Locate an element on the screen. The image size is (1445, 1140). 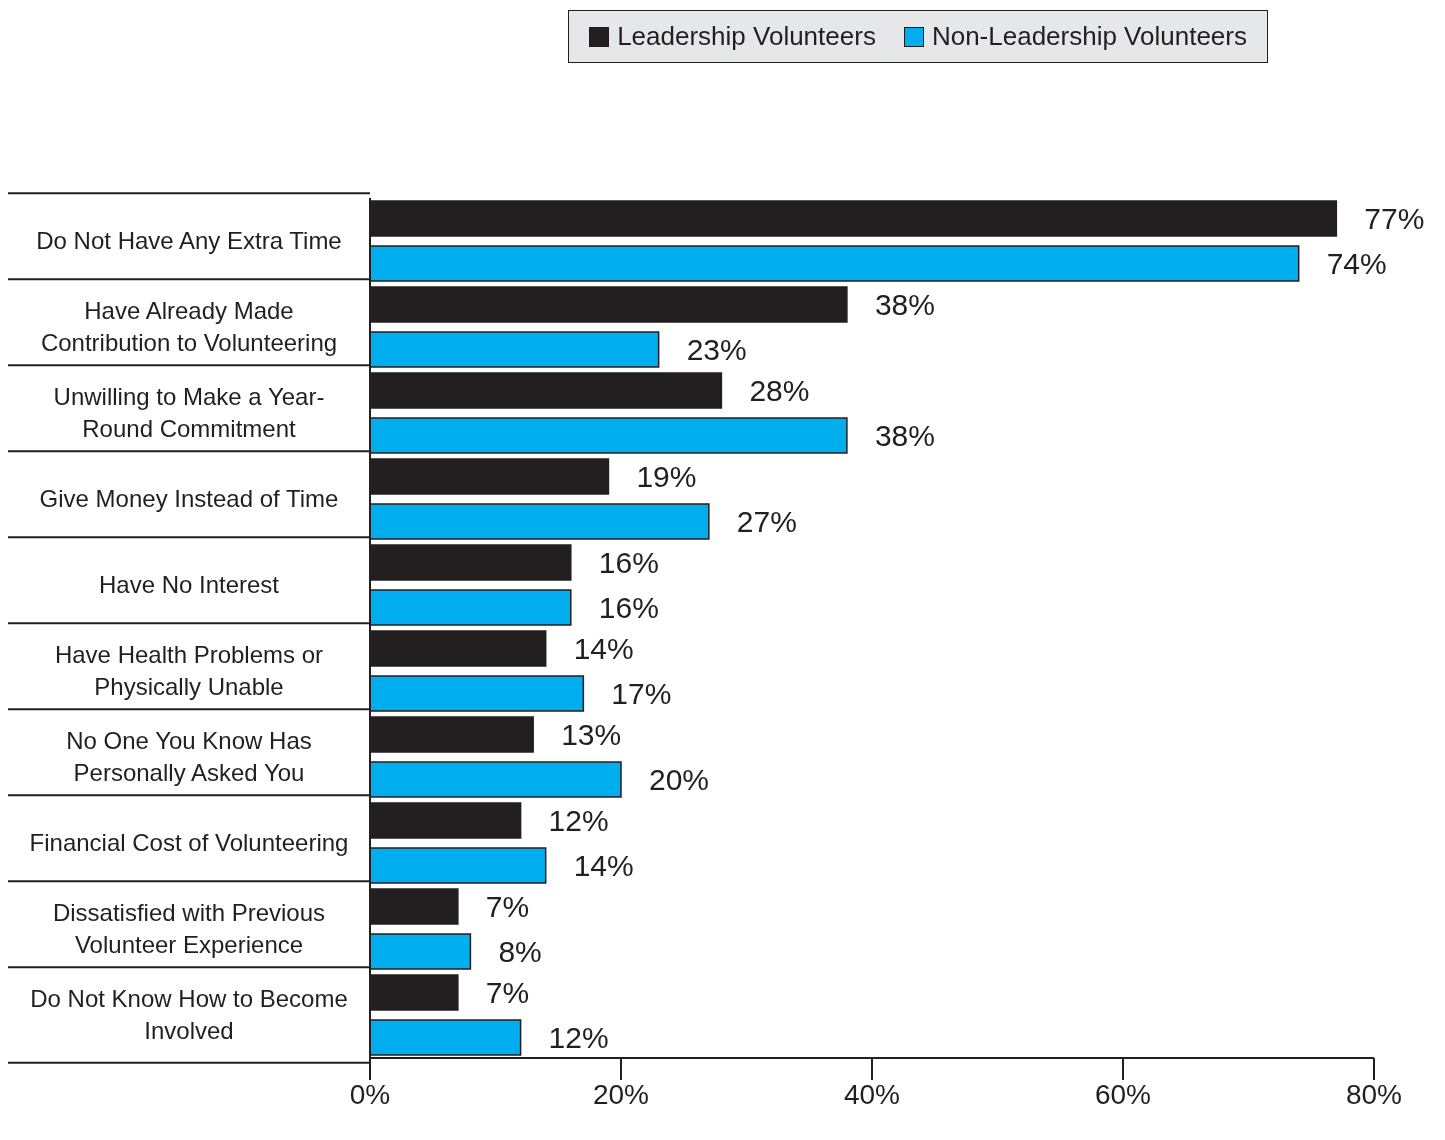
data-label: 8% is located at coordinates (520, 952).